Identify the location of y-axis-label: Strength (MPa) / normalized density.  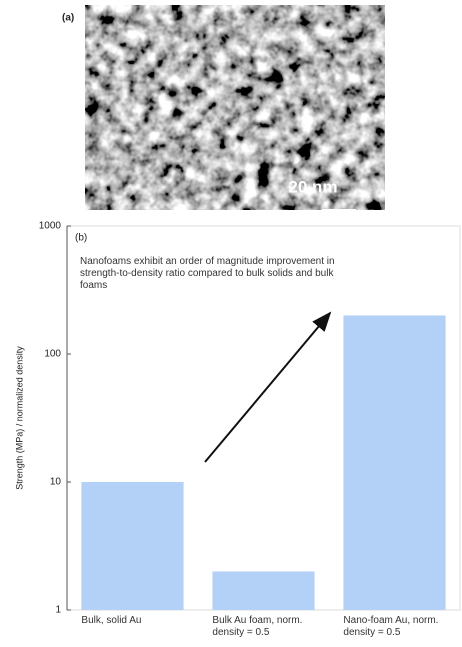
(19, 418).